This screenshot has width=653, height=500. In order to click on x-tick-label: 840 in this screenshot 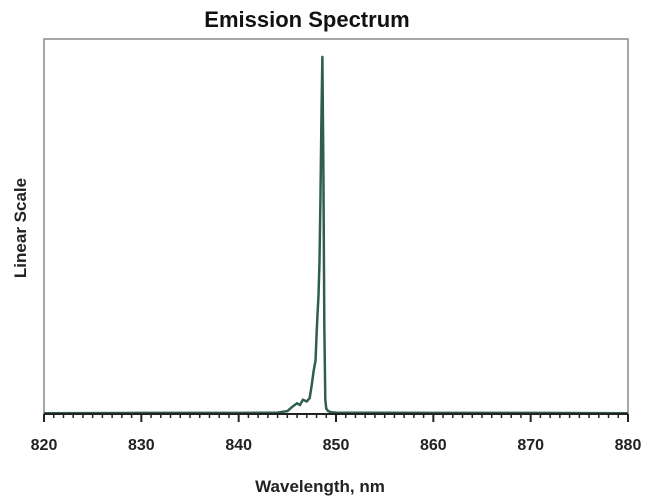, I will do `click(238, 445)`.